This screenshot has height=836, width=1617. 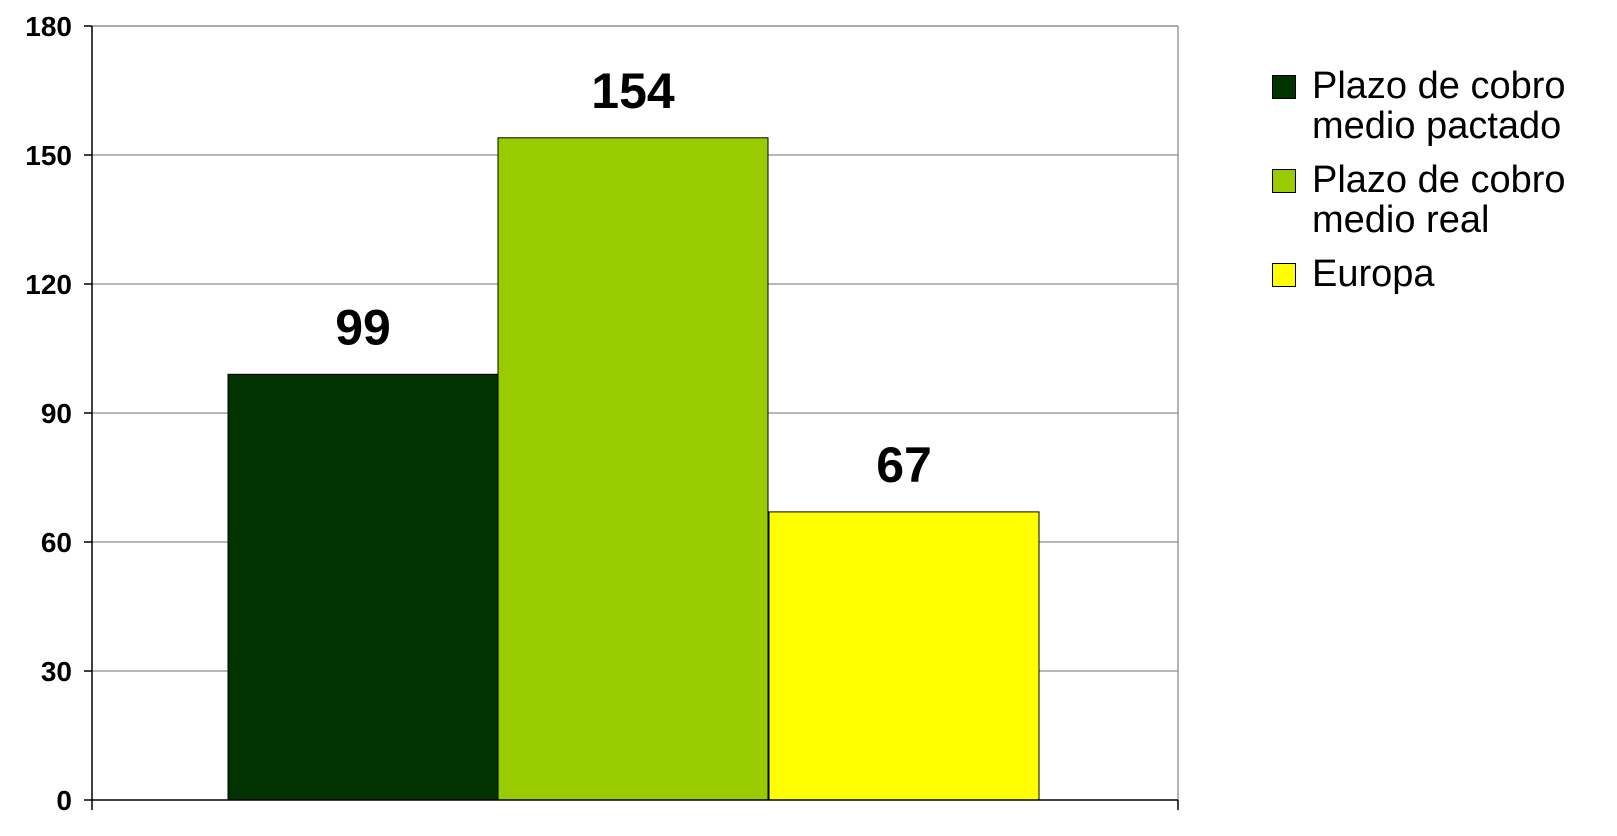 I want to click on legend-item-pactado: Plazo de cobro medio pactado, so click(x=1442, y=106).